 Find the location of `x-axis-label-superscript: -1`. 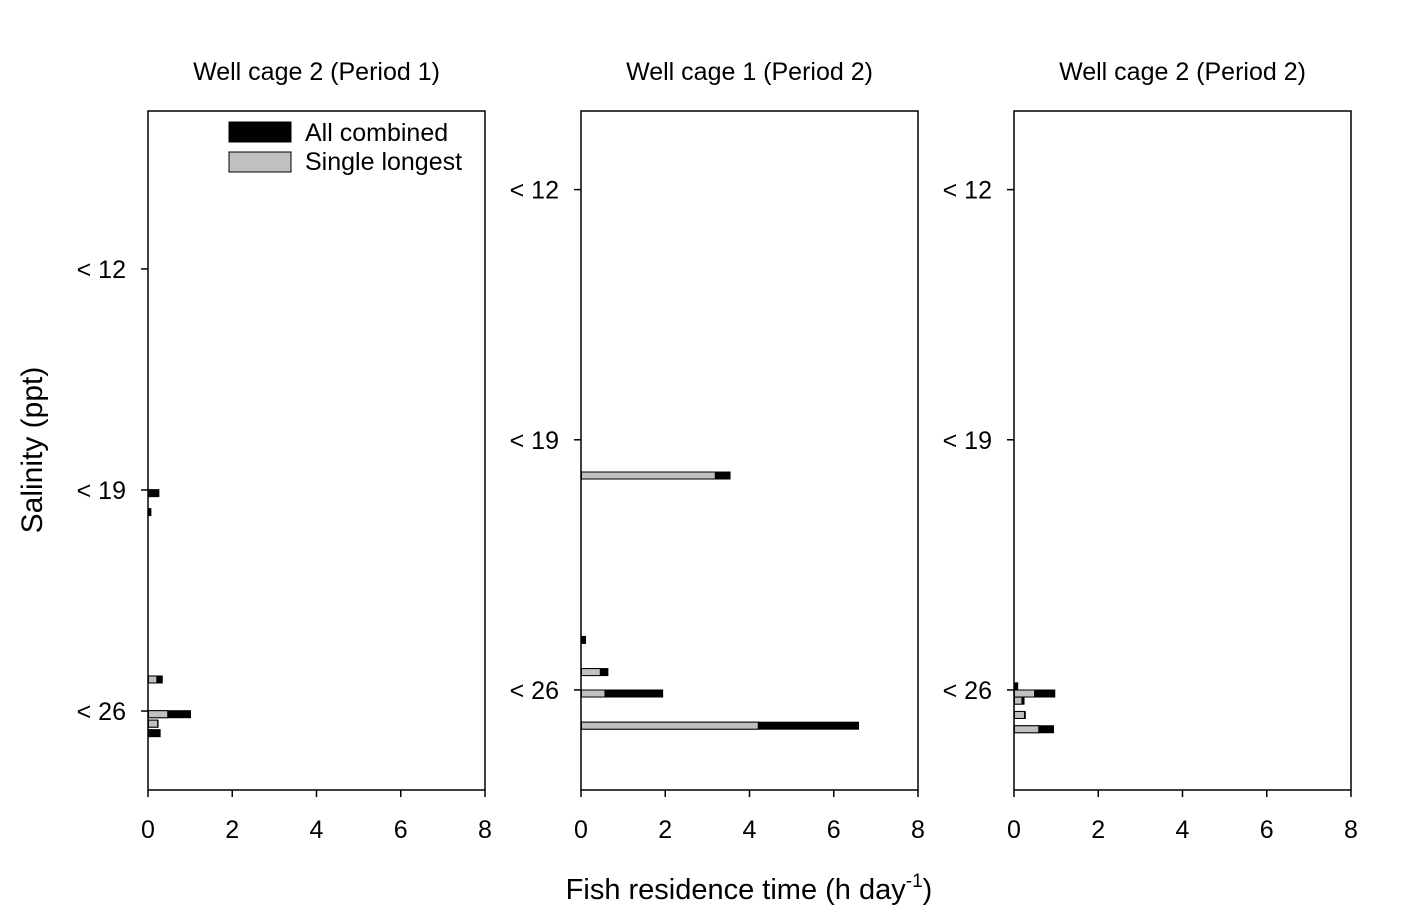

x-axis-label-superscript: -1 is located at coordinates (914, 881).